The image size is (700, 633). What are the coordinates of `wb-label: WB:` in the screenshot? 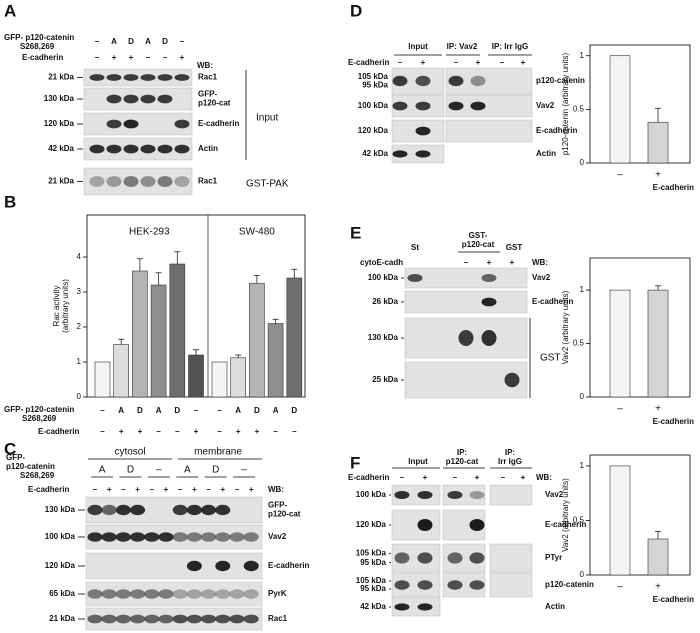 It's located at (205, 65).